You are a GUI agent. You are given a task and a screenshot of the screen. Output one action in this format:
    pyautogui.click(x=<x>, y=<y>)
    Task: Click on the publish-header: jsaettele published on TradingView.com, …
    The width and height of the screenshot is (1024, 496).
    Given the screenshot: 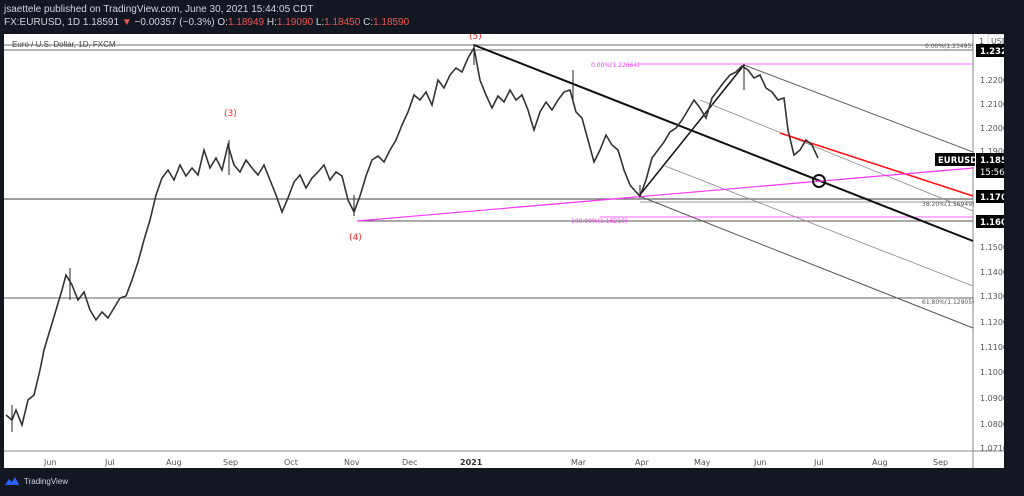 What is the action you would take?
    pyautogui.click(x=512, y=17)
    